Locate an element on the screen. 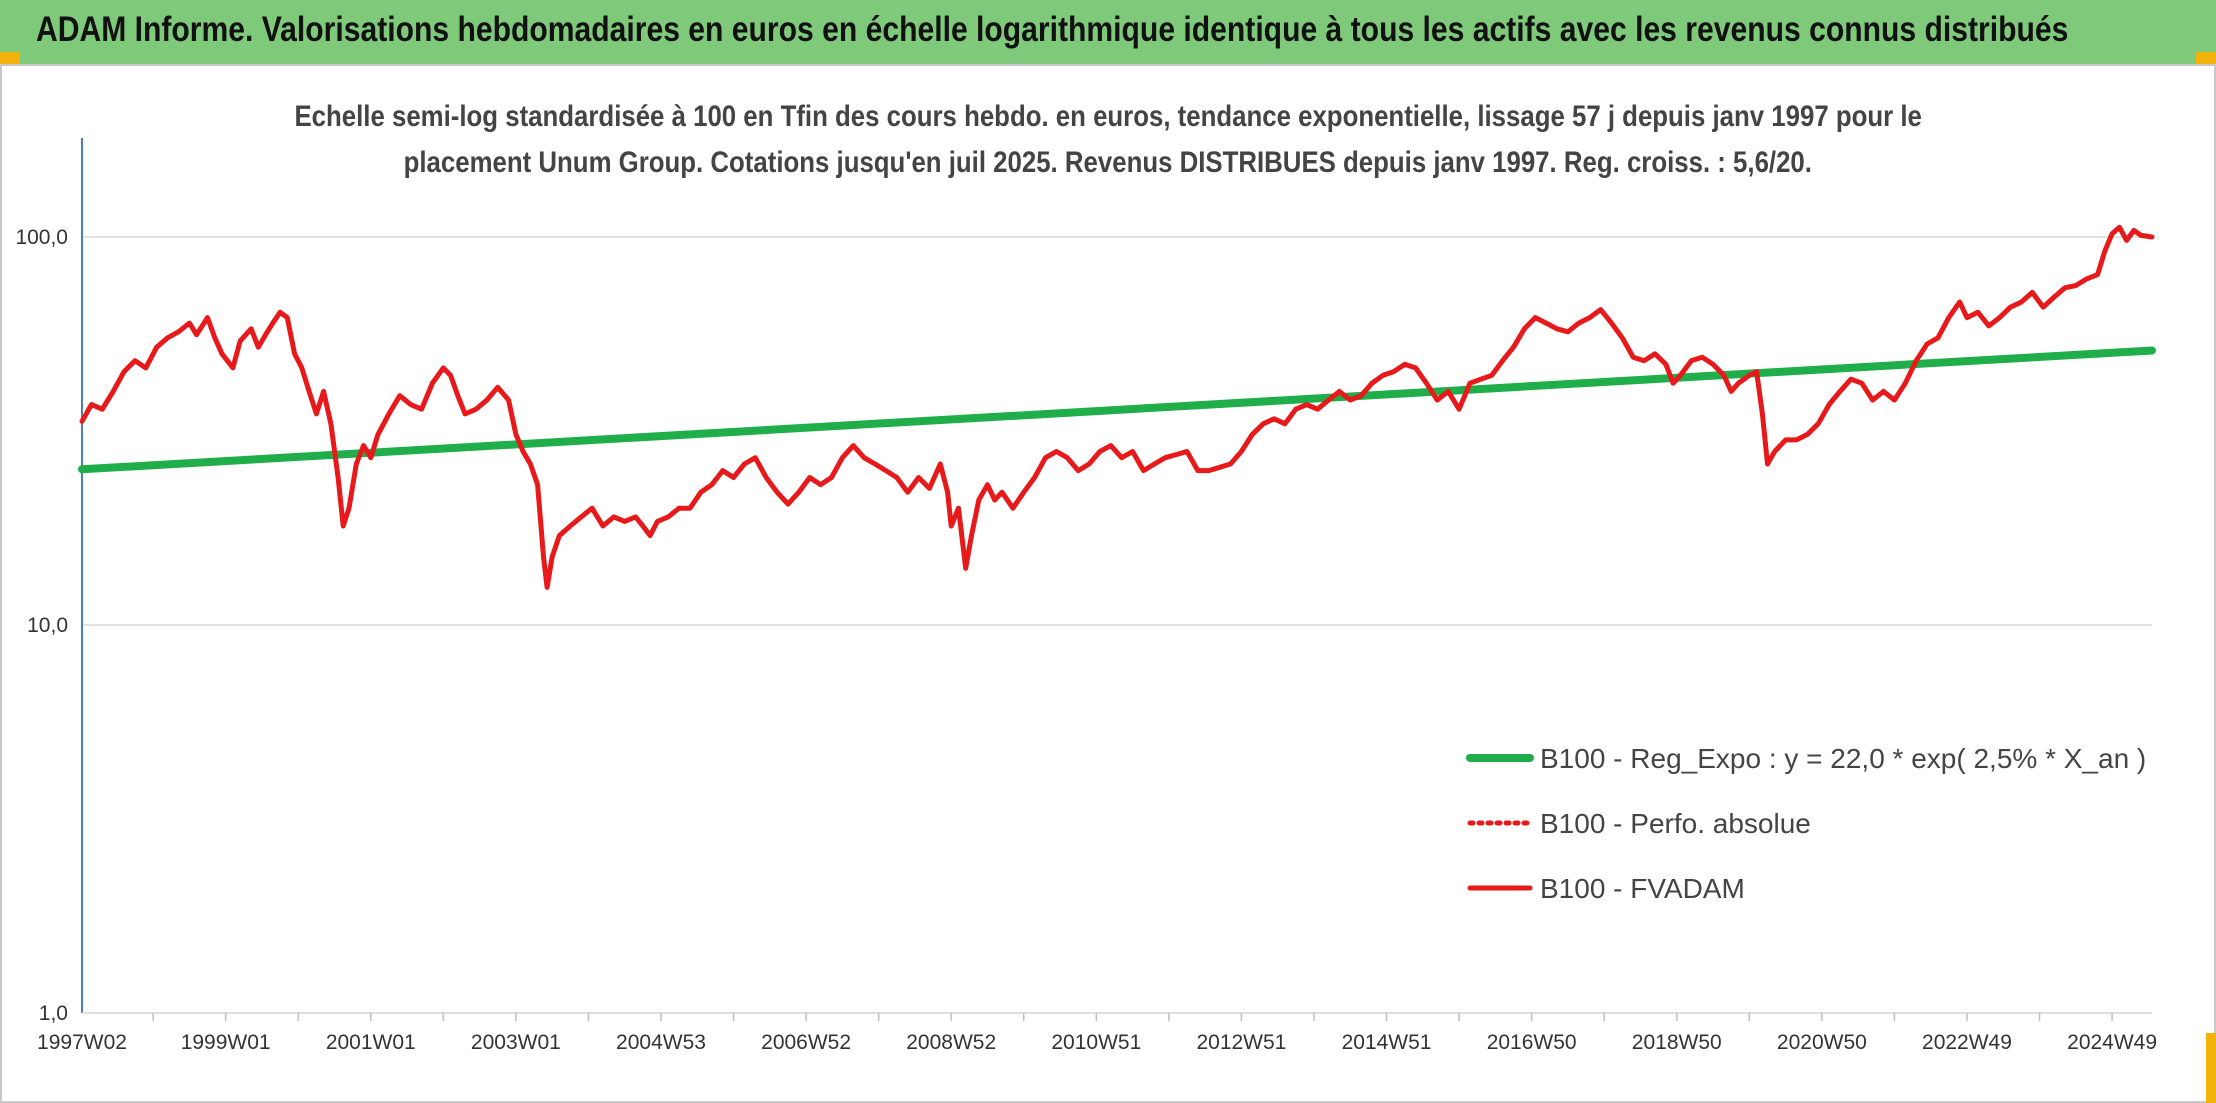 Image resolution: width=2216 pixels, height=1103 pixels. x-tick-label: 2003W01 is located at coordinates (516, 1042).